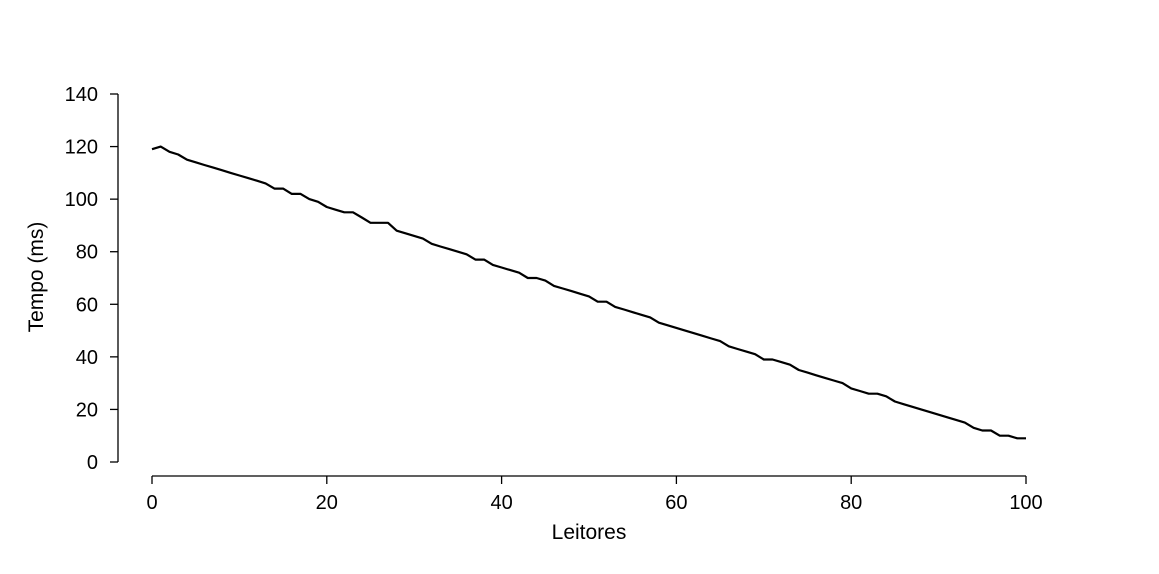  Describe the element at coordinates (92, 463) in the screenshot. I see `y-tick-label: 0` at that location.